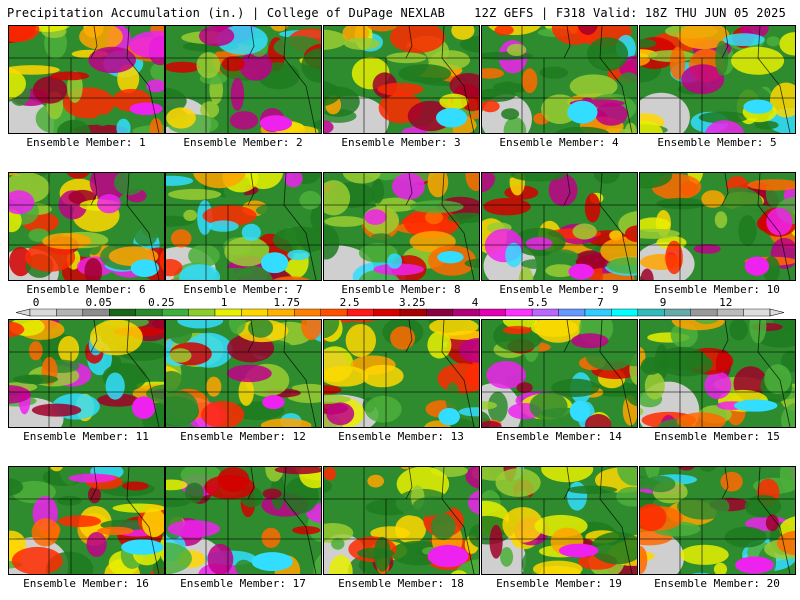 Image resolution: width=800 pixels, height=600 pixels. What do you see at coordinates (725, 303) in the screenshot?
I see `colorbar-tick-label: 12` at bounding box center [725, 303].